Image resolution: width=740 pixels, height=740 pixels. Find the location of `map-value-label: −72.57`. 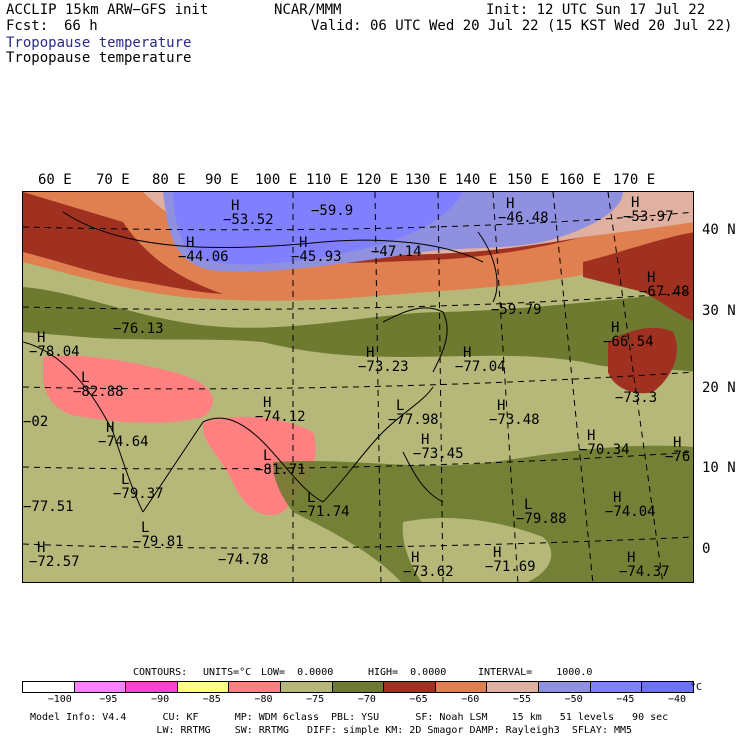

map-value-label: −72.57 is located at coordinates (54, 562).